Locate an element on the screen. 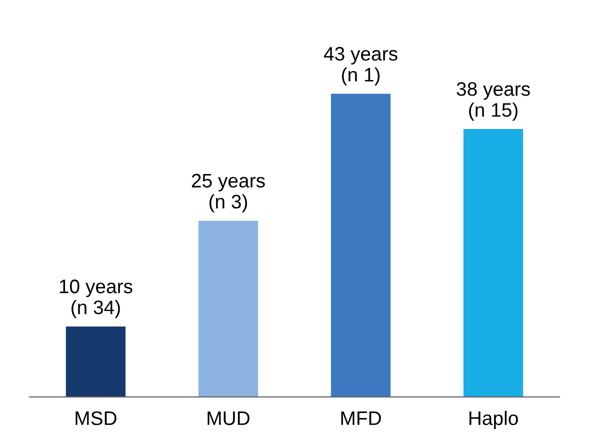 The width and height of the screenshot is (589, 446). x-tick-label: MUD is located at coordinates (229, 419).